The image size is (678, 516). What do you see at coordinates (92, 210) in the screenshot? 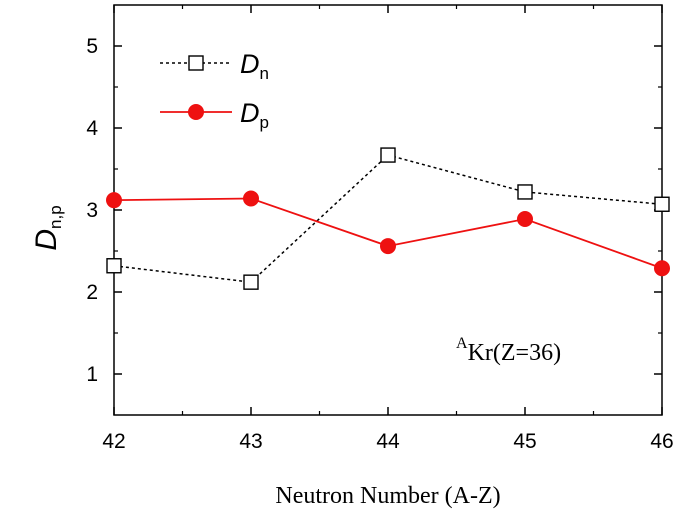
I see `y-tick-label: 3` at bounding box center [92, 210].